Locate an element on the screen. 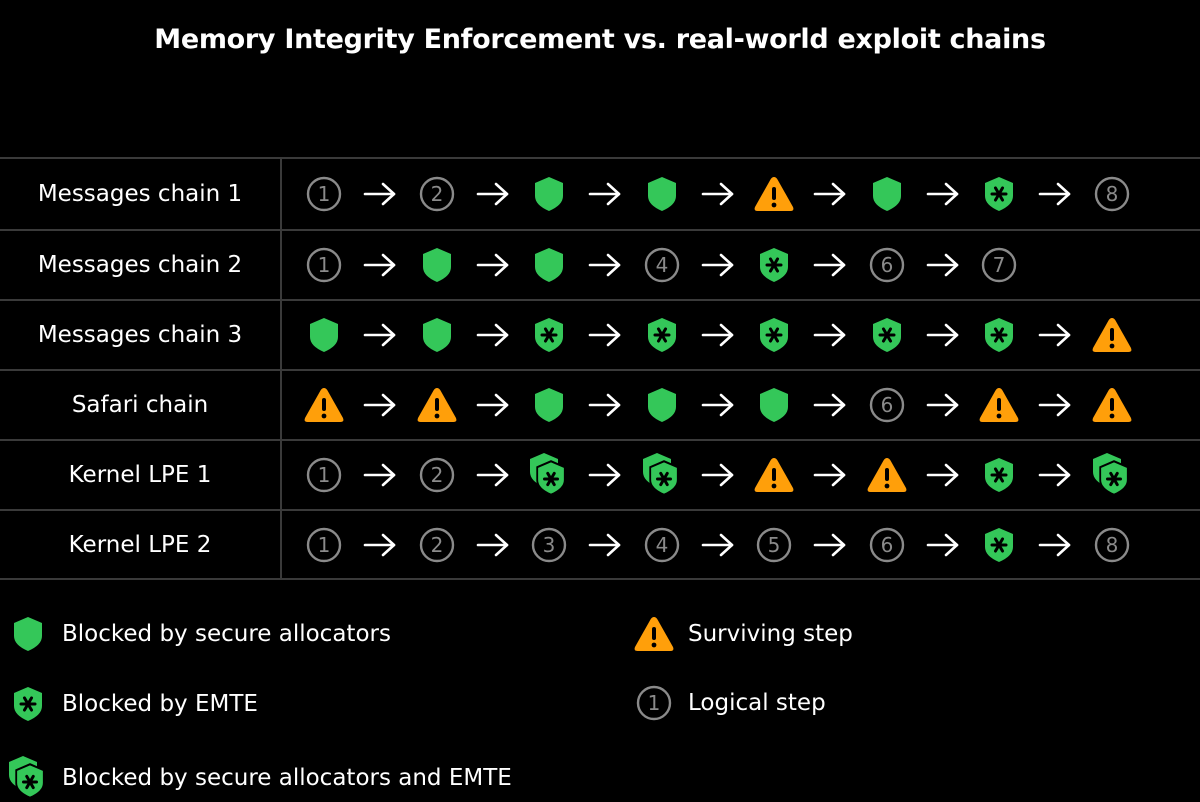 The height and width of the screenshot is (802, 1200). chain-label: Kernel LPE 2 is located at coordinates (141, 545).